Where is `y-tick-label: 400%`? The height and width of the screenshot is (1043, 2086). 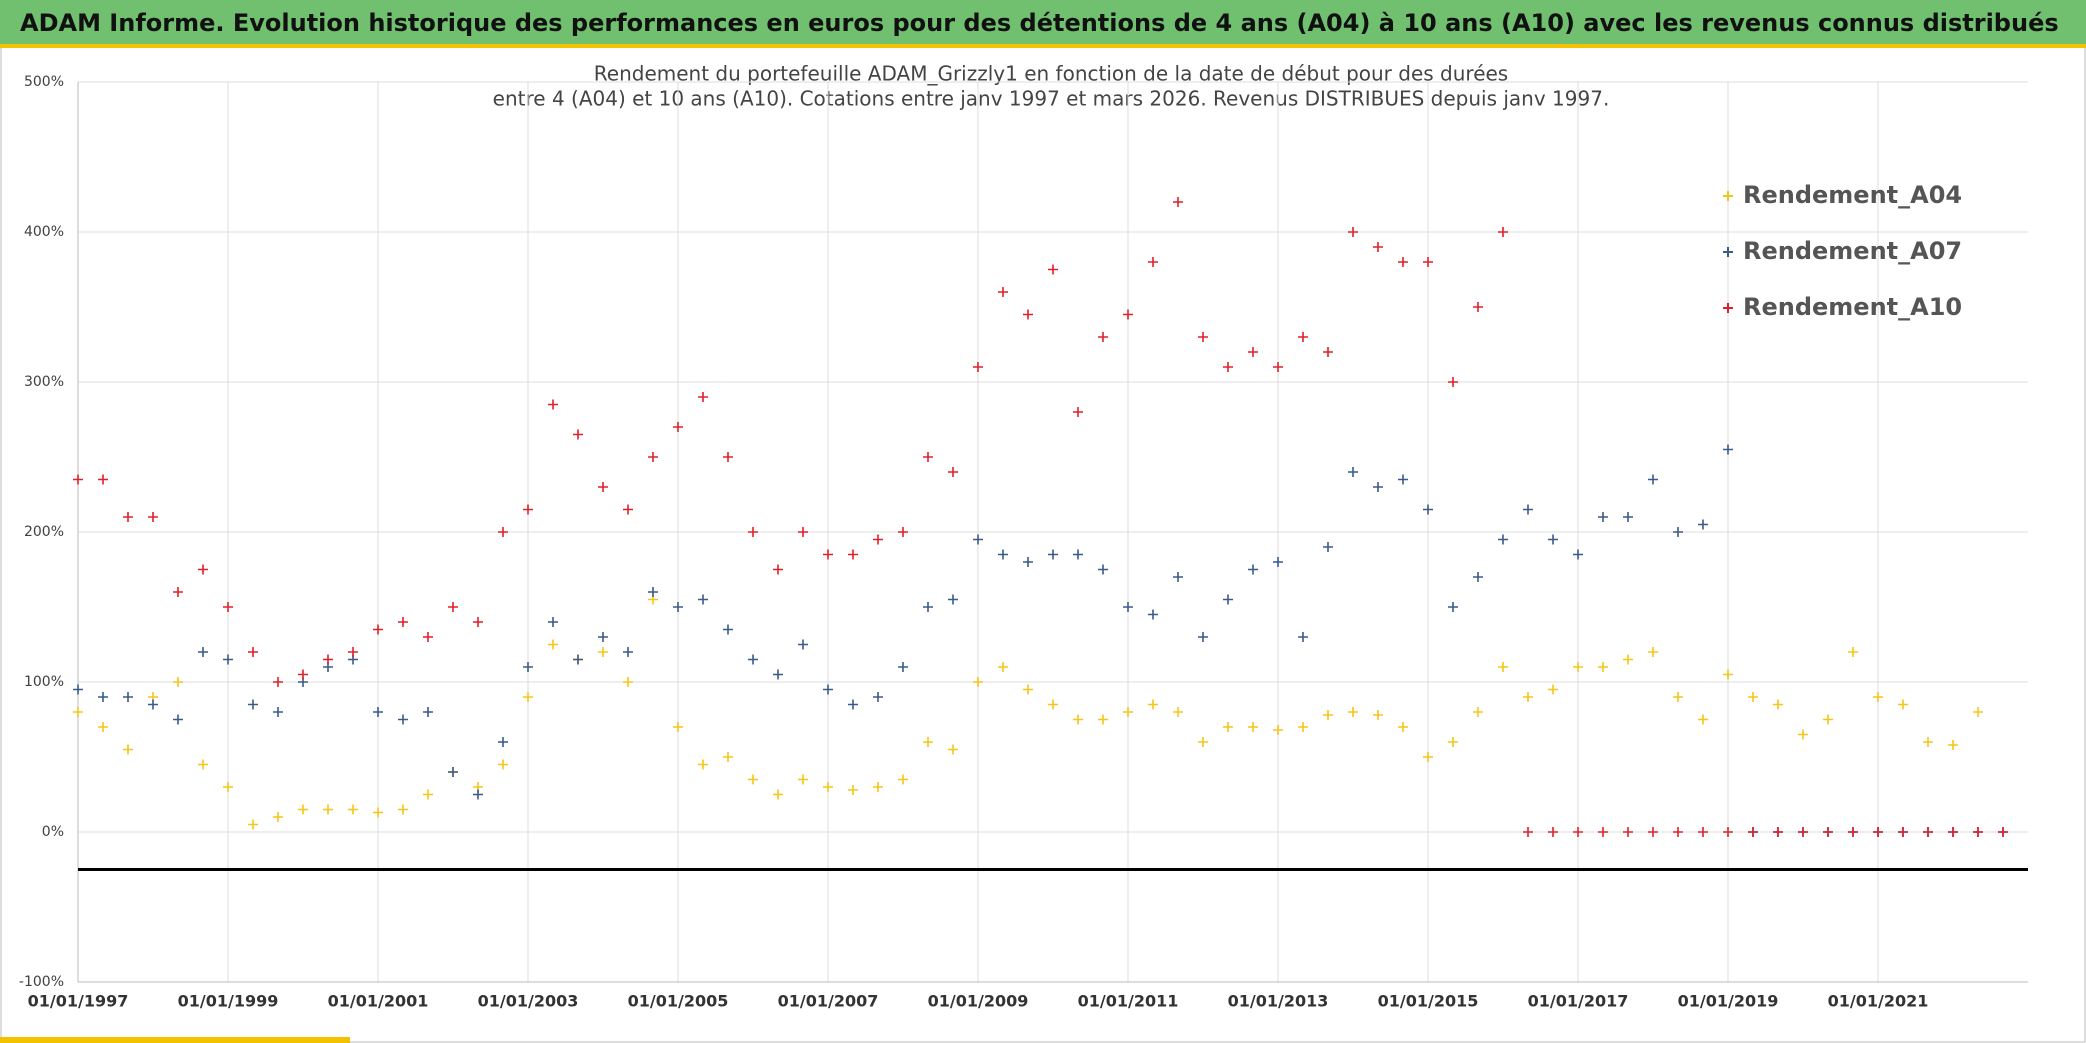
y-tick-label: 400% is located at coordinates (44, 232).